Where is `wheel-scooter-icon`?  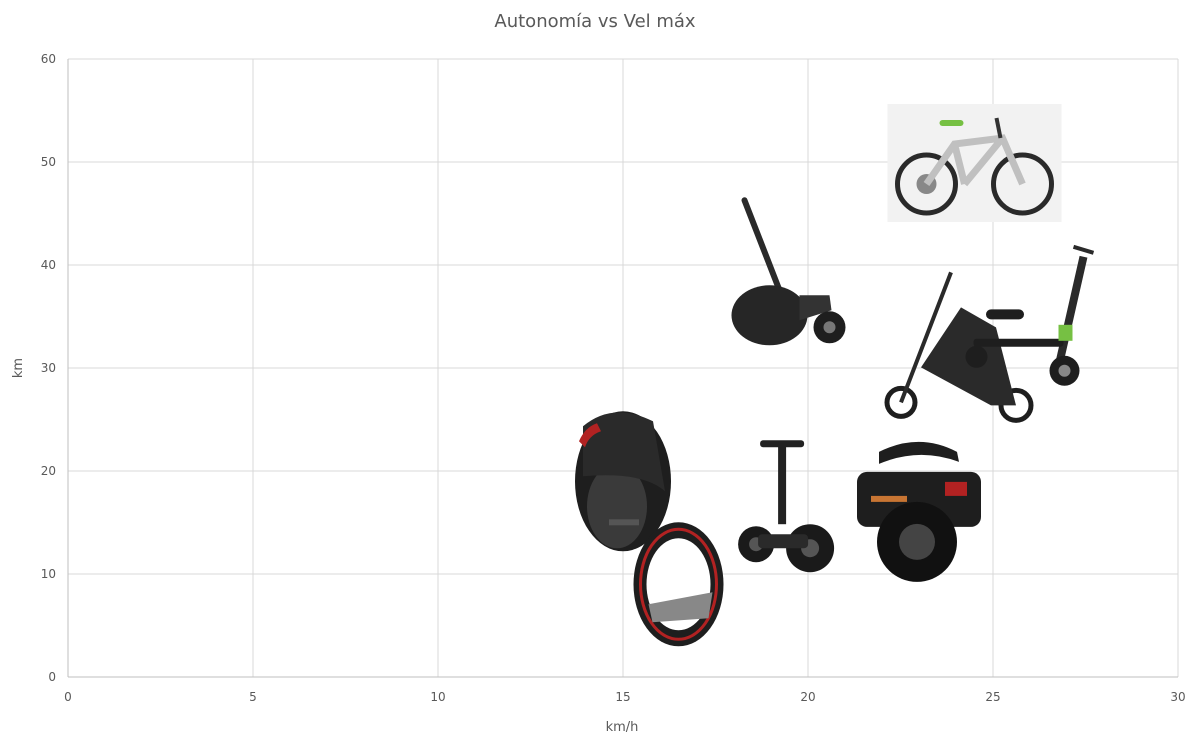 wheel-scooter-icon is located at coordinates (789, 272).